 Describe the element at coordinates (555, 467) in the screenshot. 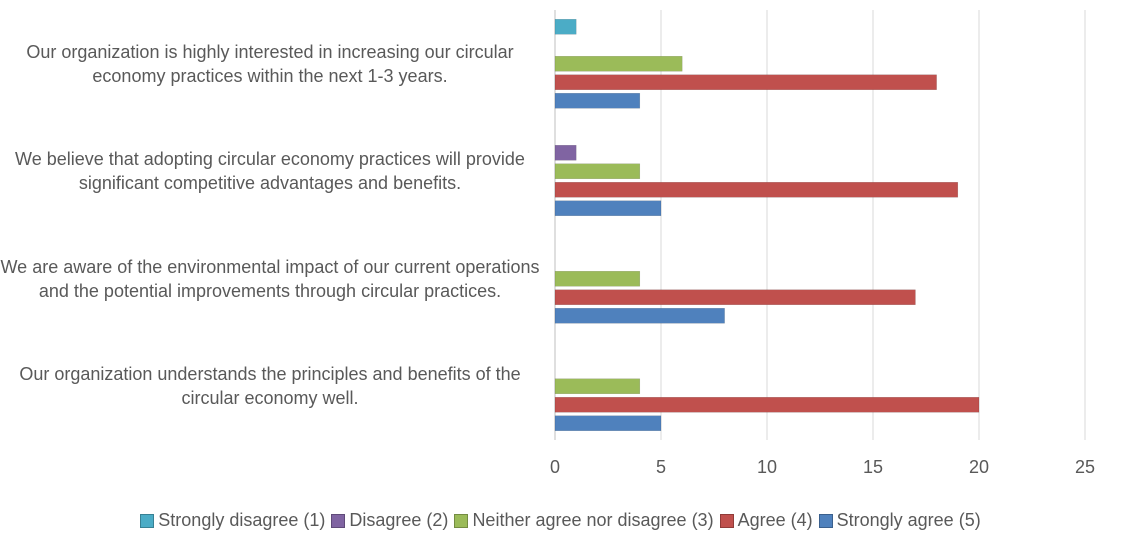

I see `x-tick-label: 0` at that location.